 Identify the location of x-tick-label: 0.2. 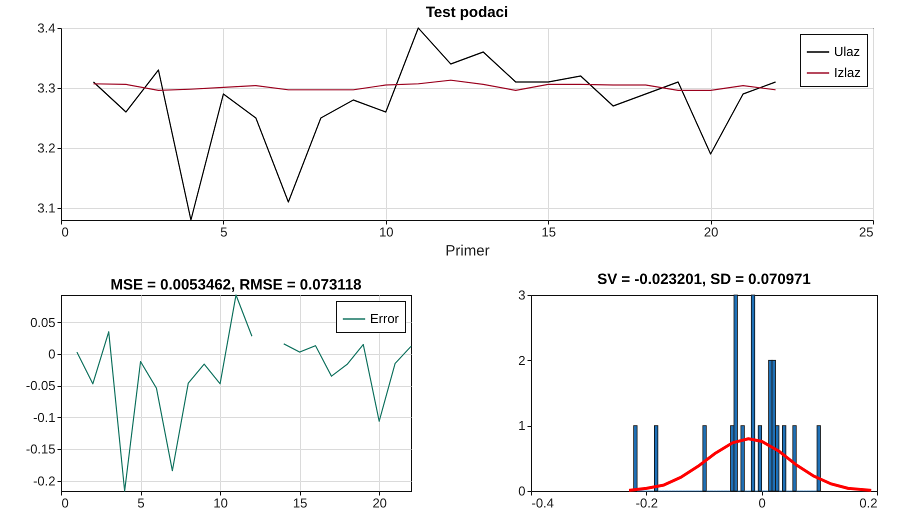
(868, 503).